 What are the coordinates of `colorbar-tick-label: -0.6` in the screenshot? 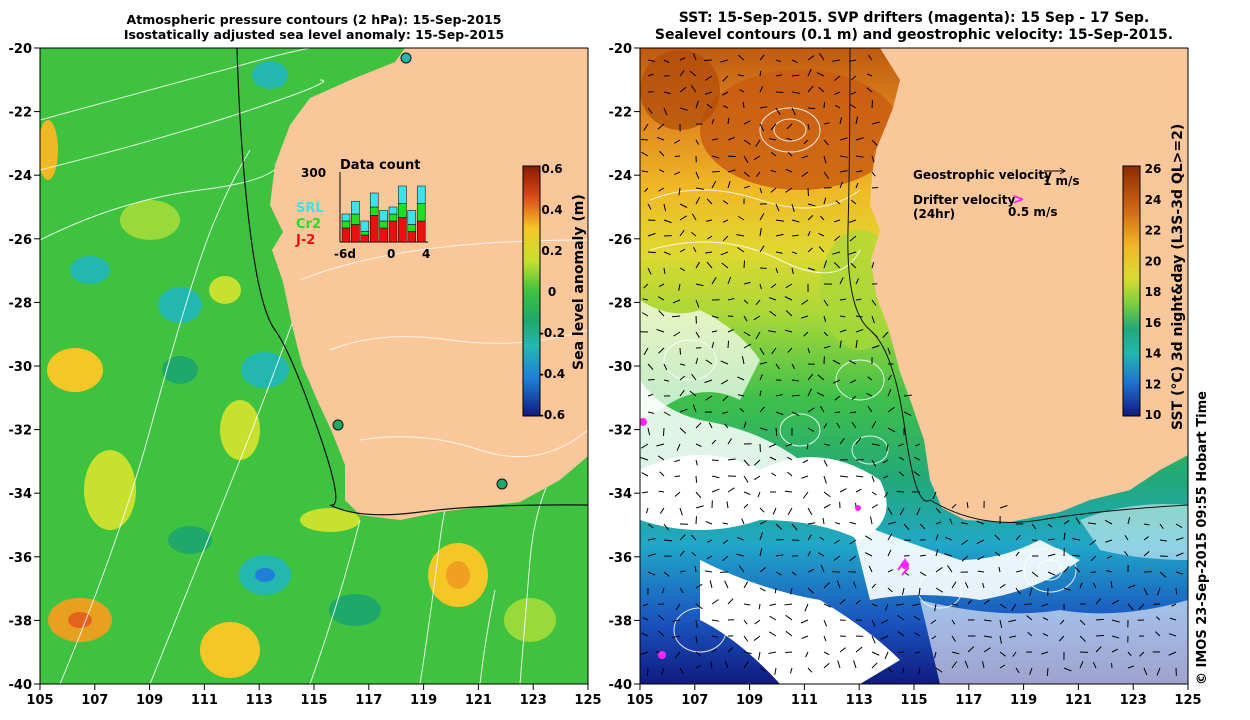 It's located at (552, 415).